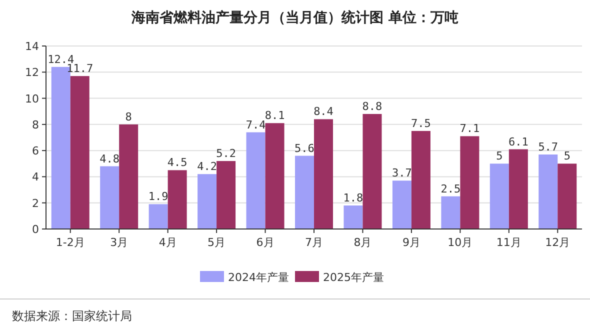  What do you see at coordinates (314, 242) in the screenshot?
I see `x-tick-label: 7月` at bounding box center [314, 242].